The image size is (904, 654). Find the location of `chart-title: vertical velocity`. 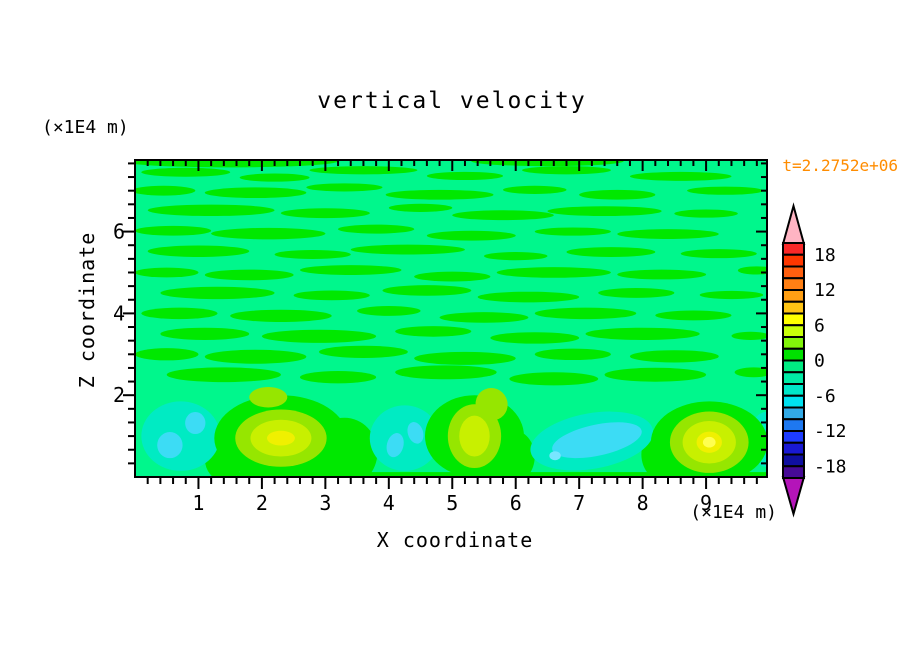

chart-title: vertical velocity is located at coordinates (452, 101).